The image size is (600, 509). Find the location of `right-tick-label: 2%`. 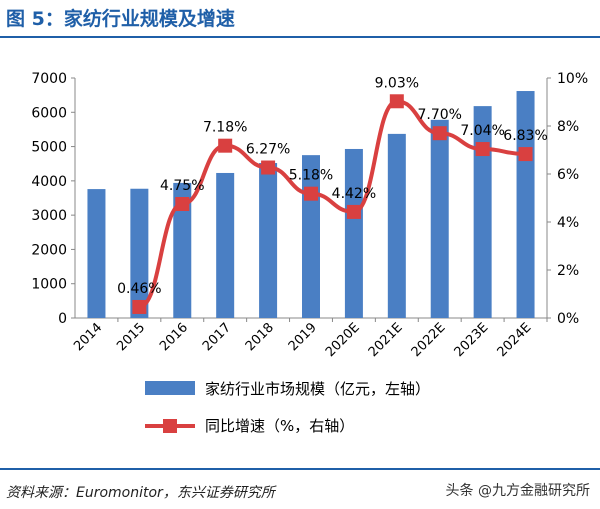

right-tick-label: 2% is located at coordinates (568, 271).